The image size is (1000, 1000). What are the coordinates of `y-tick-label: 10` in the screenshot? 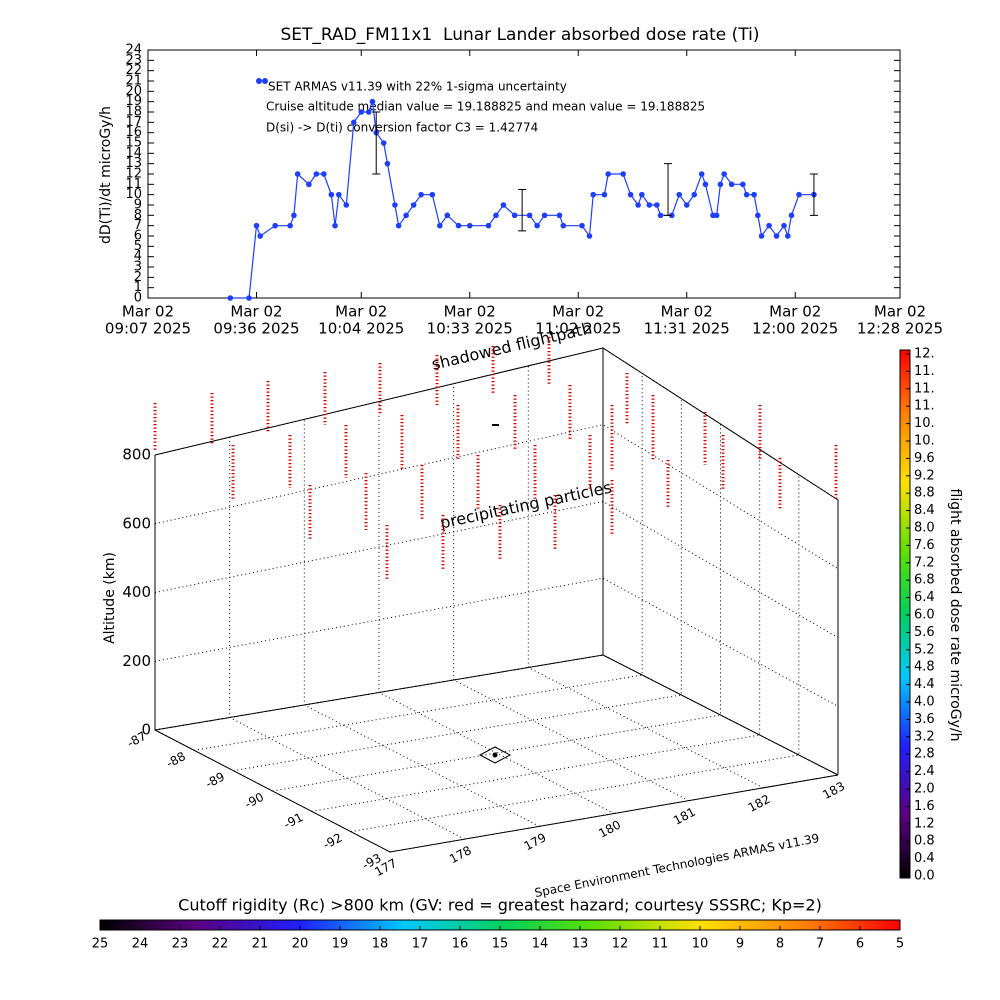 It's located at (133, 194).